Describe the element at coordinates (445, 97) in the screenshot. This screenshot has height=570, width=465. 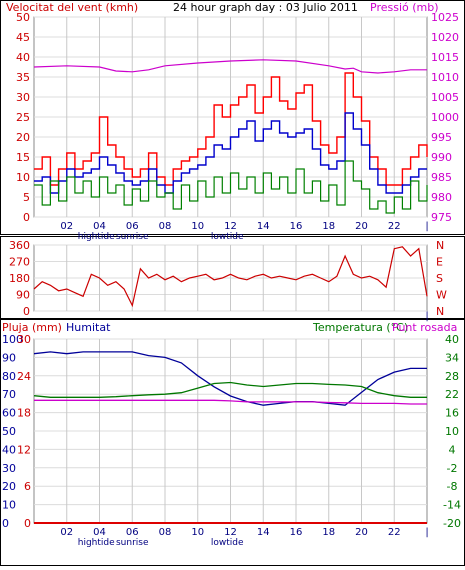
I see `pressure-tick-label: 1005` at that location.